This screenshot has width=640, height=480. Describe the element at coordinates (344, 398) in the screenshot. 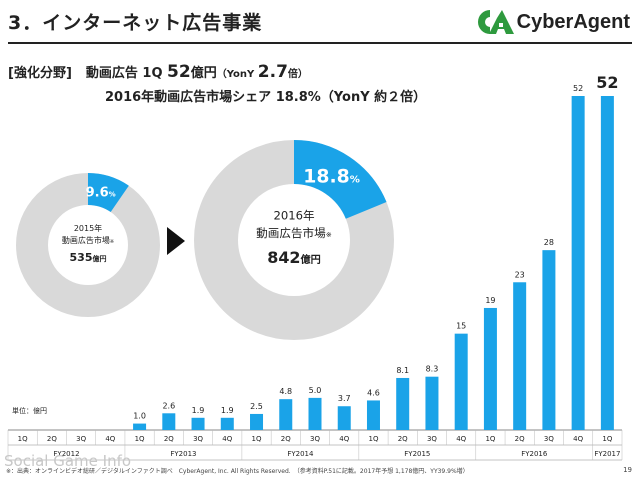

I see `bar-value-label: 3.7` at that location.